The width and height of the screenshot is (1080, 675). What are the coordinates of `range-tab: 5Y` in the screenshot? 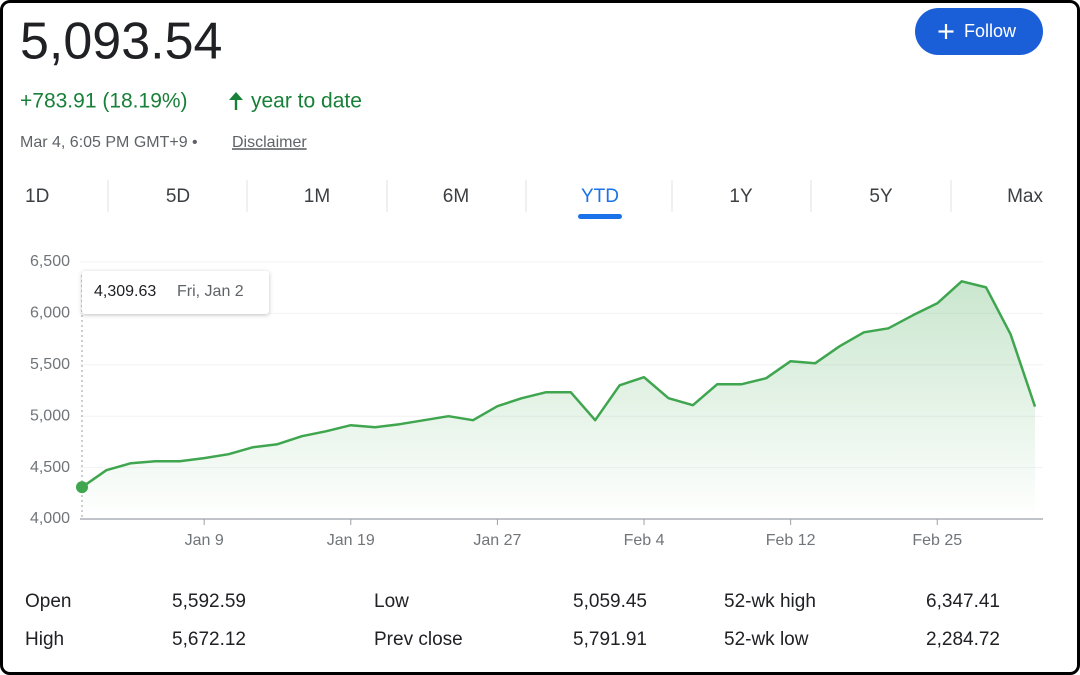 It's located at (881, 196).